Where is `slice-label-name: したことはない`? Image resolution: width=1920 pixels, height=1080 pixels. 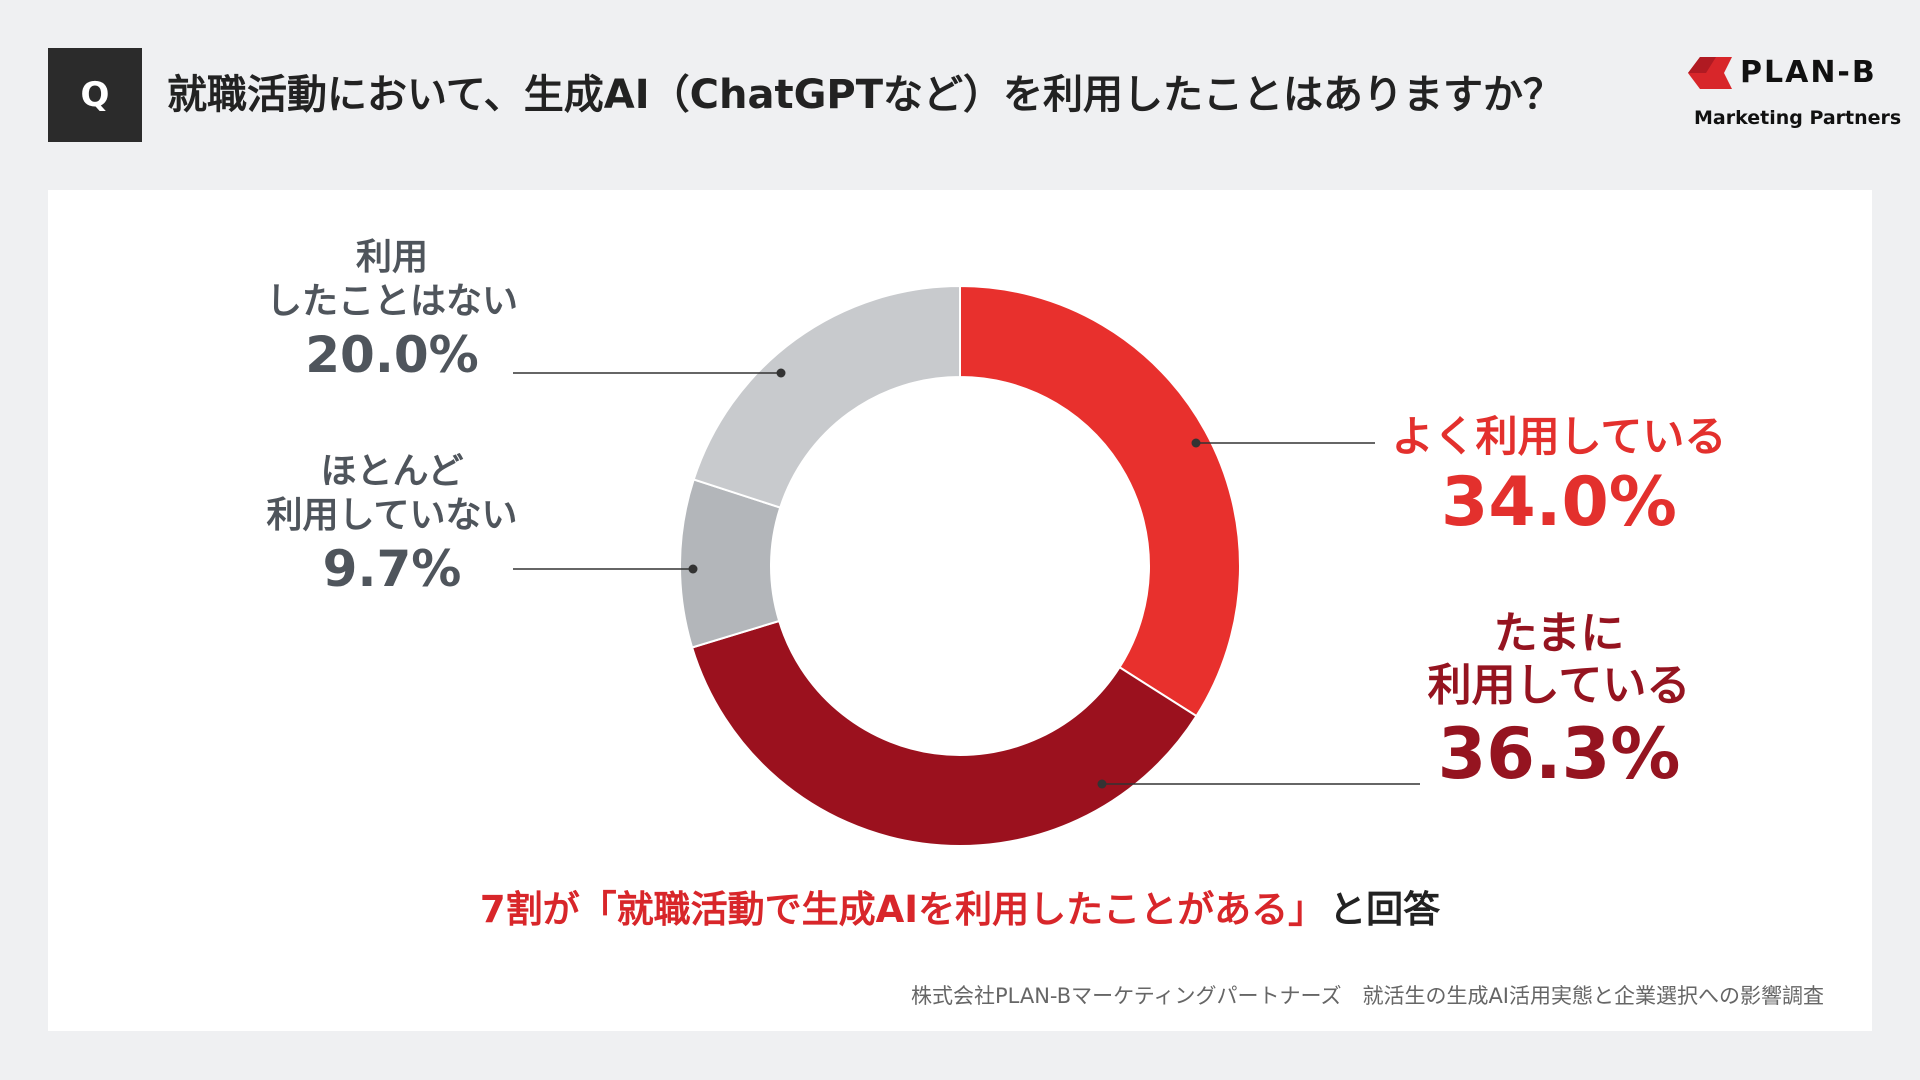
slice-label-name: したことはない is located at coordinates (392, 301).